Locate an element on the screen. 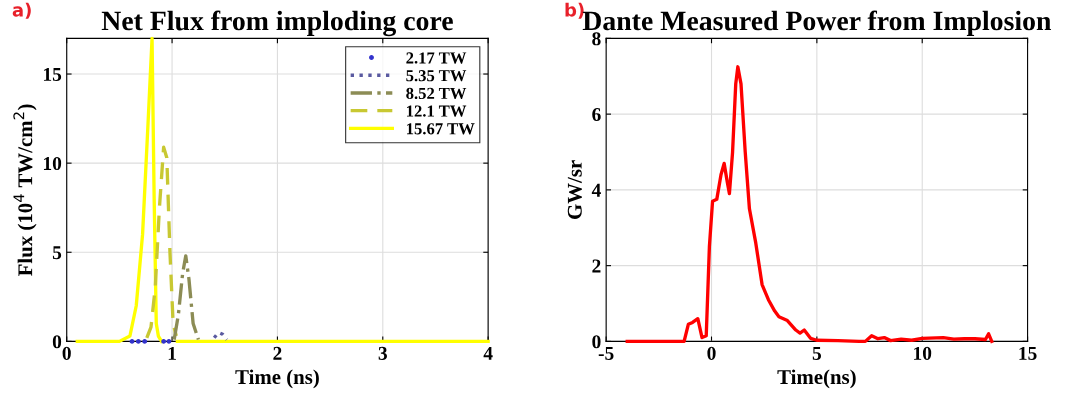  legend-label: 12.1 TW is located at coordinates (436, 111).